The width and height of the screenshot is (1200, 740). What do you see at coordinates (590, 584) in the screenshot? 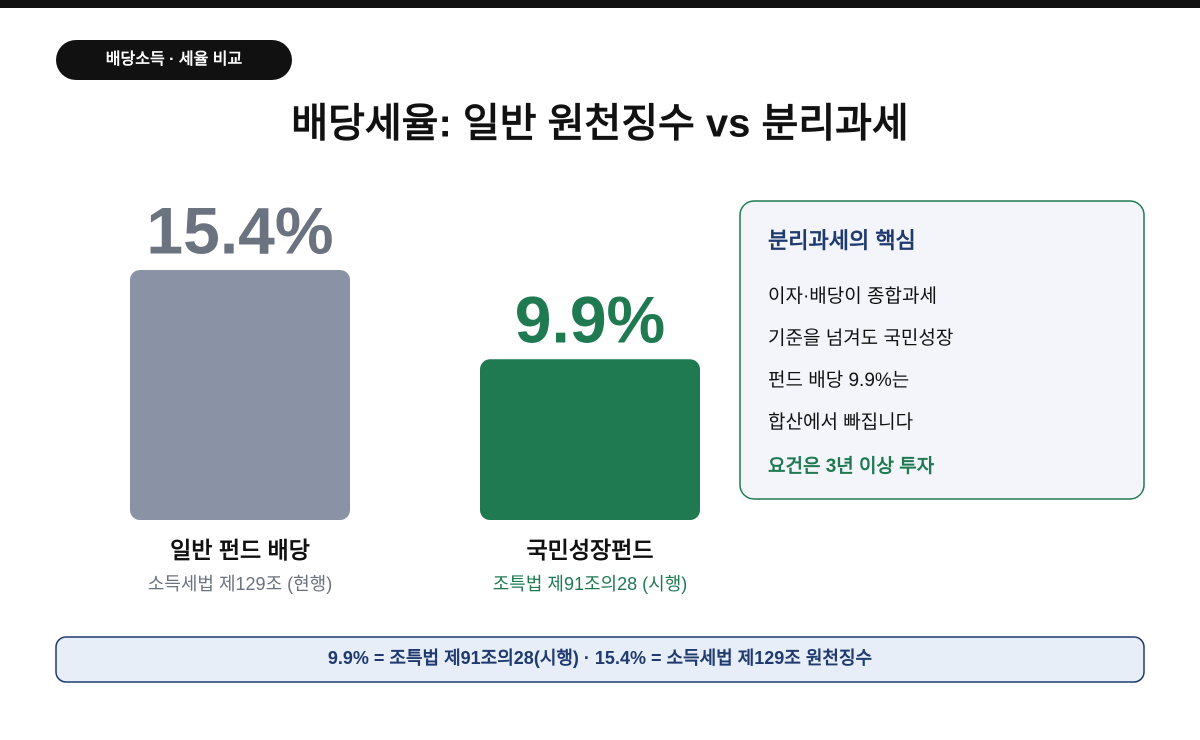
I see `category-sublabel: 조특법 제91조의28 (시행)` at bounding box center [590, 584].